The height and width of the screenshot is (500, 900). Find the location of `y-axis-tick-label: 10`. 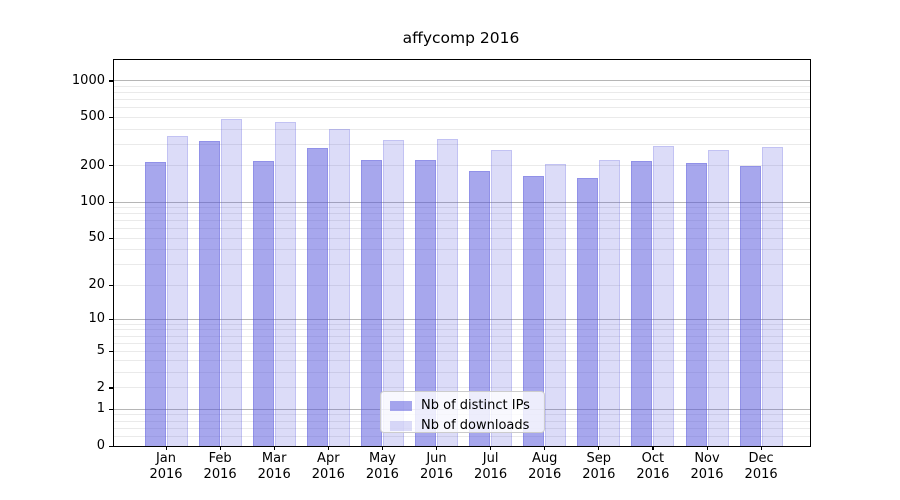

y-axis-tick-label: 10 is located at coordinates (96, 319).